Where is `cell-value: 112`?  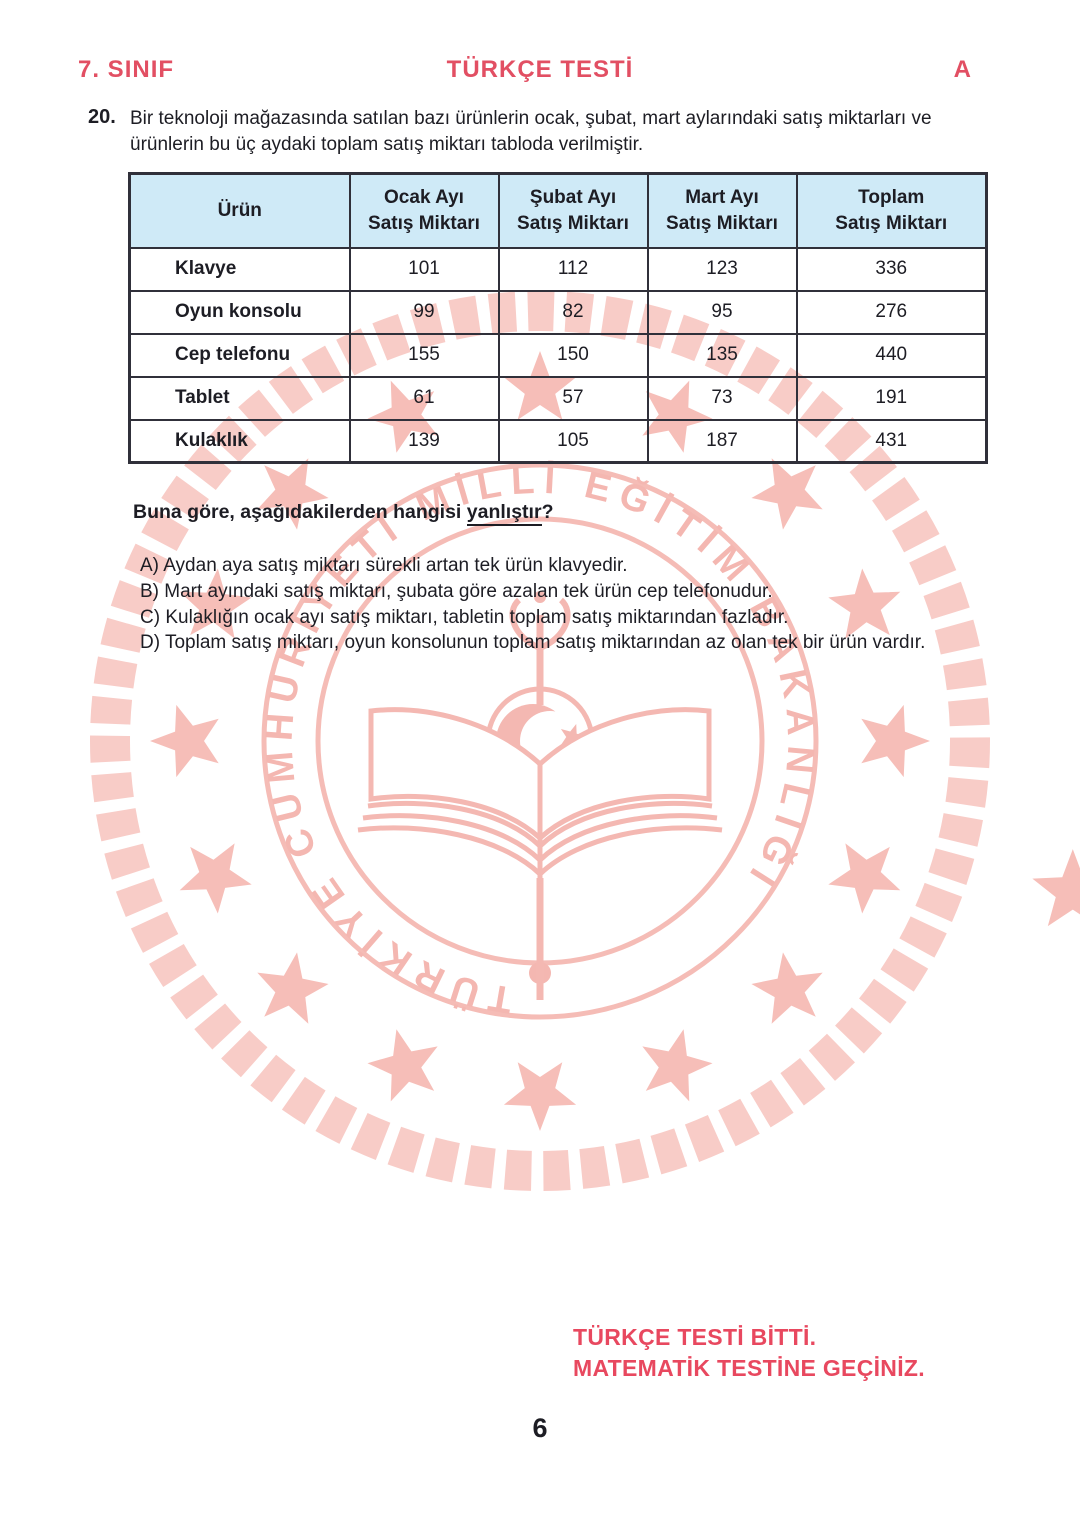
cell-value: 112 is located at coordinates (573, 269).